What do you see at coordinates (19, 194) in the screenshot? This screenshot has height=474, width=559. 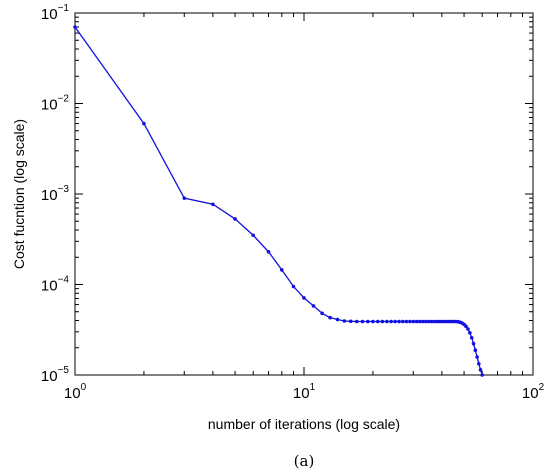 I see `y-axis-label: Cost fucntion (log scale)` at bounding box center [19, 194].